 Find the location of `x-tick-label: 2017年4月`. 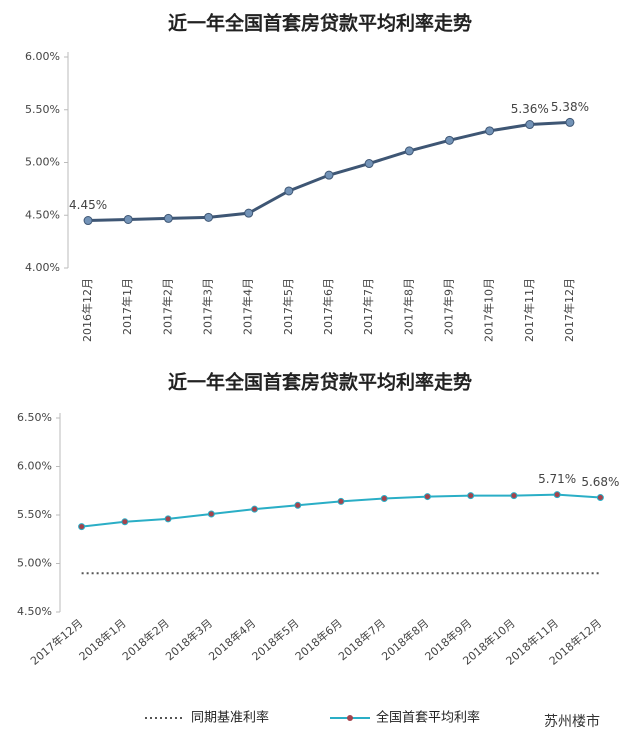

x-tick-label: 2017年4月 is located at coordinates (248, 306).